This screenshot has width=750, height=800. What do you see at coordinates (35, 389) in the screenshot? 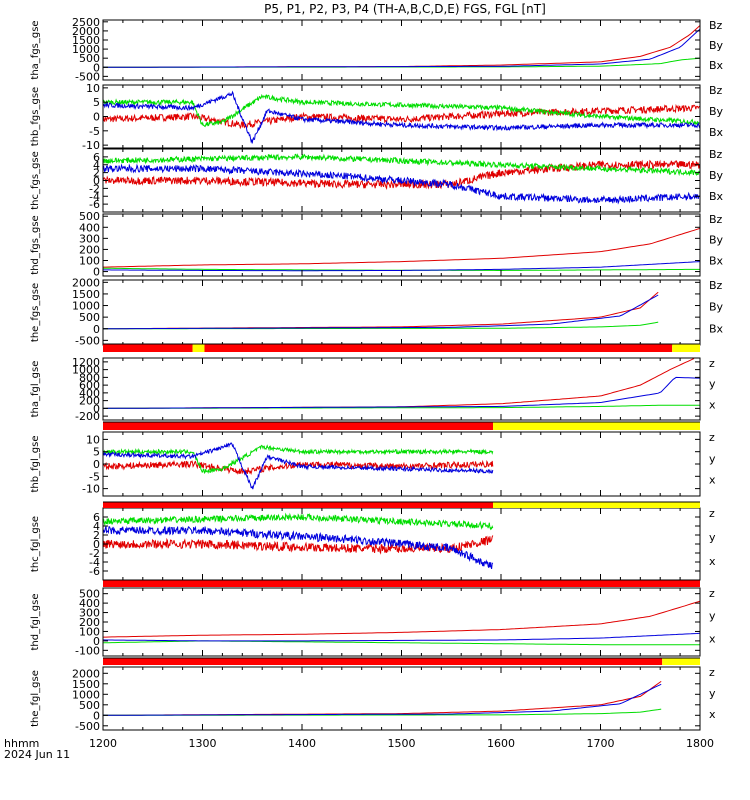
I see `ylabel-tha_fgl_gse: tha_fgl_gse` at bounding box center [35, 389].